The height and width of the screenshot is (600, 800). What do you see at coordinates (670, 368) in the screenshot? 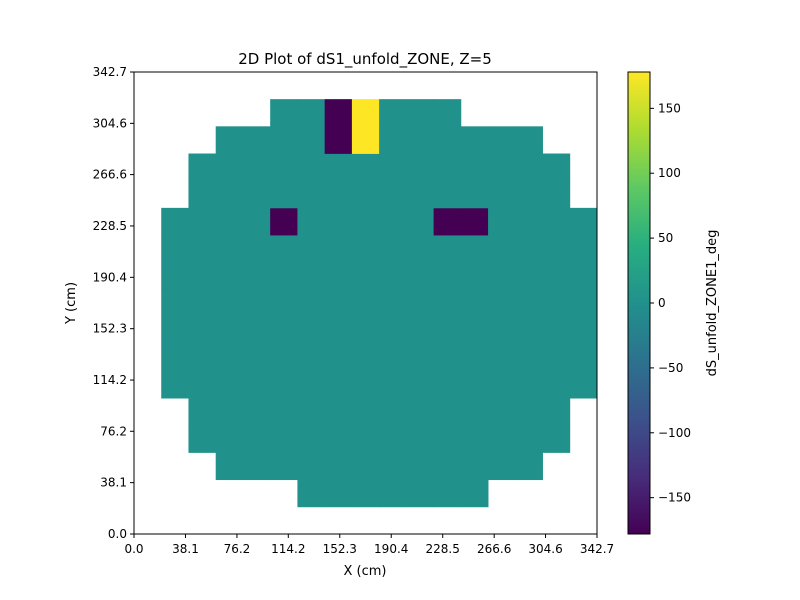
I see `colorbar-tick-label: −50` at bounding box center [670, 368].